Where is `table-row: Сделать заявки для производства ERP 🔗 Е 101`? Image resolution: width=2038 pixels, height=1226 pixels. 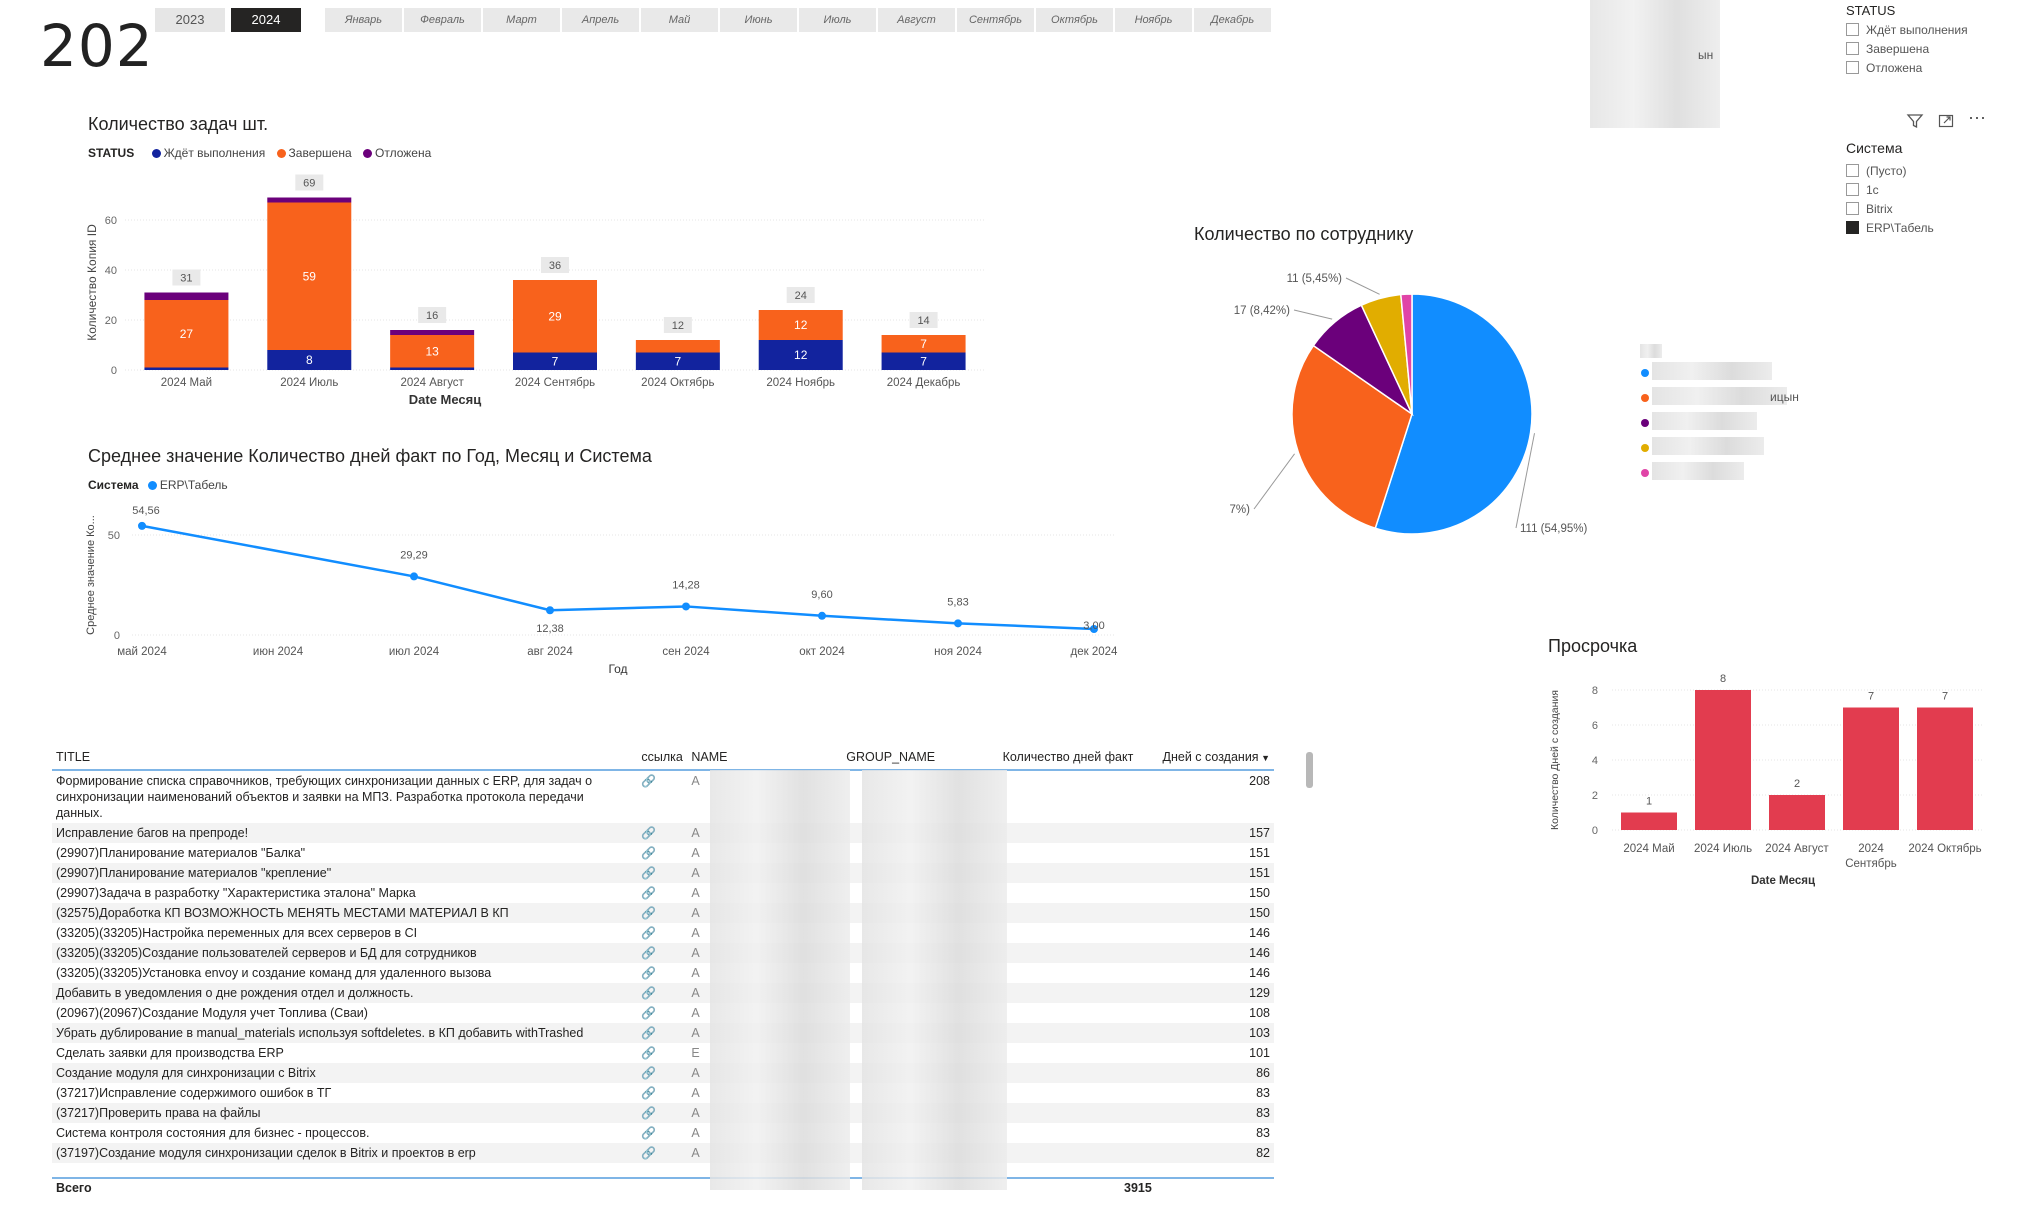 table-row: Сделать заявки для производства ERP 🔗 Е 101 is located at coordinates (663, 1053).